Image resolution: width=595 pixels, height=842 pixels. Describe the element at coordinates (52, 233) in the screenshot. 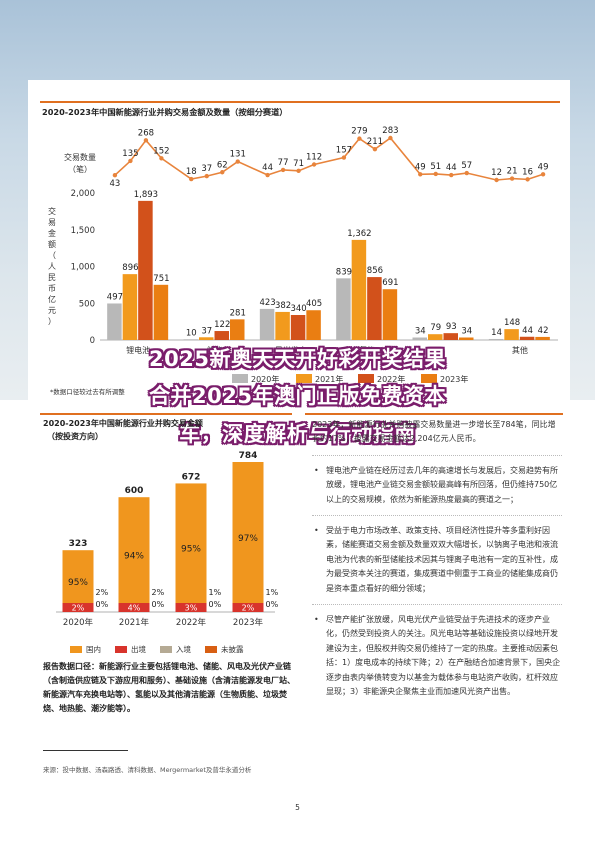

I see `y-axis-label-char: 金` at that location.